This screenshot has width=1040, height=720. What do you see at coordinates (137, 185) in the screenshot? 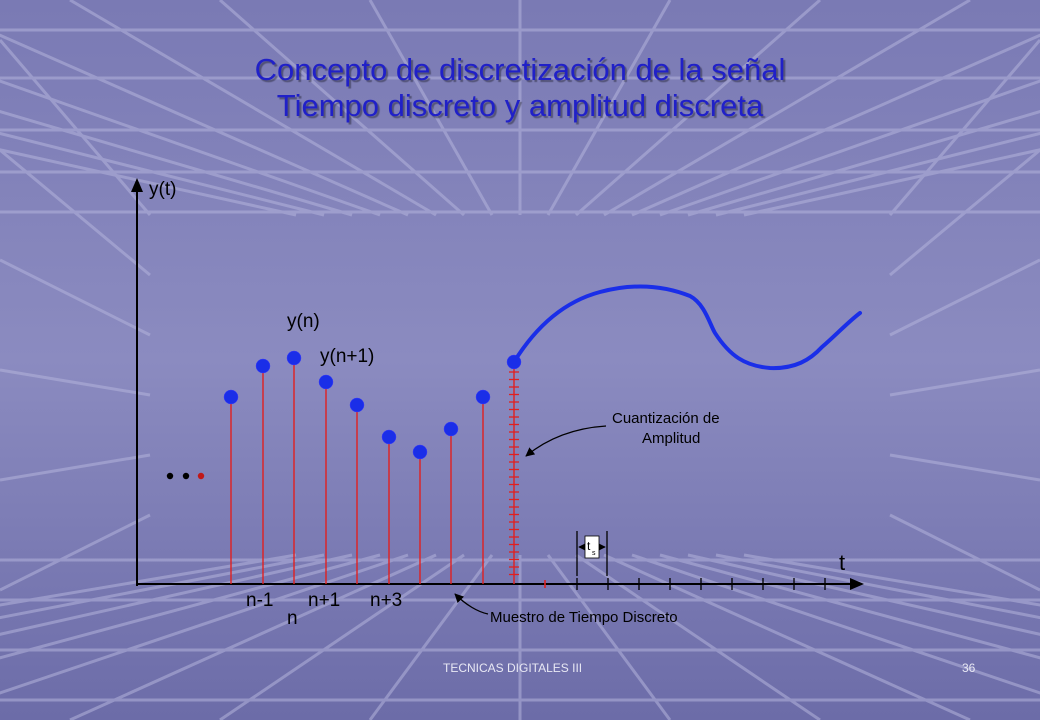
I see `y-axis-arrow-icon` at bounding box center [137, 185].